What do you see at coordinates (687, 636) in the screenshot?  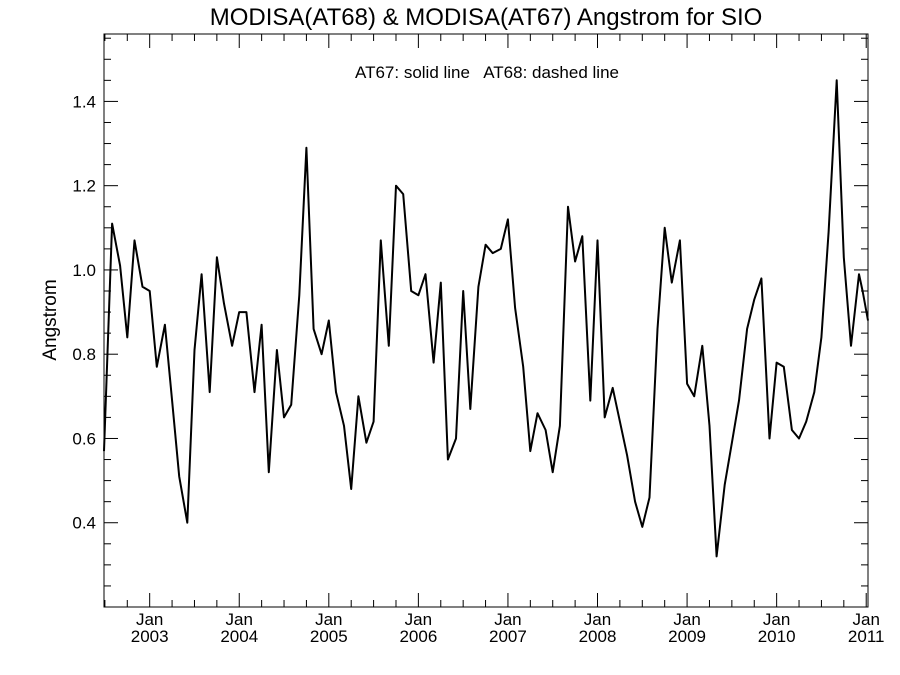 I see `x-tick-label-year: 2009` at bounding box center [687, 636].